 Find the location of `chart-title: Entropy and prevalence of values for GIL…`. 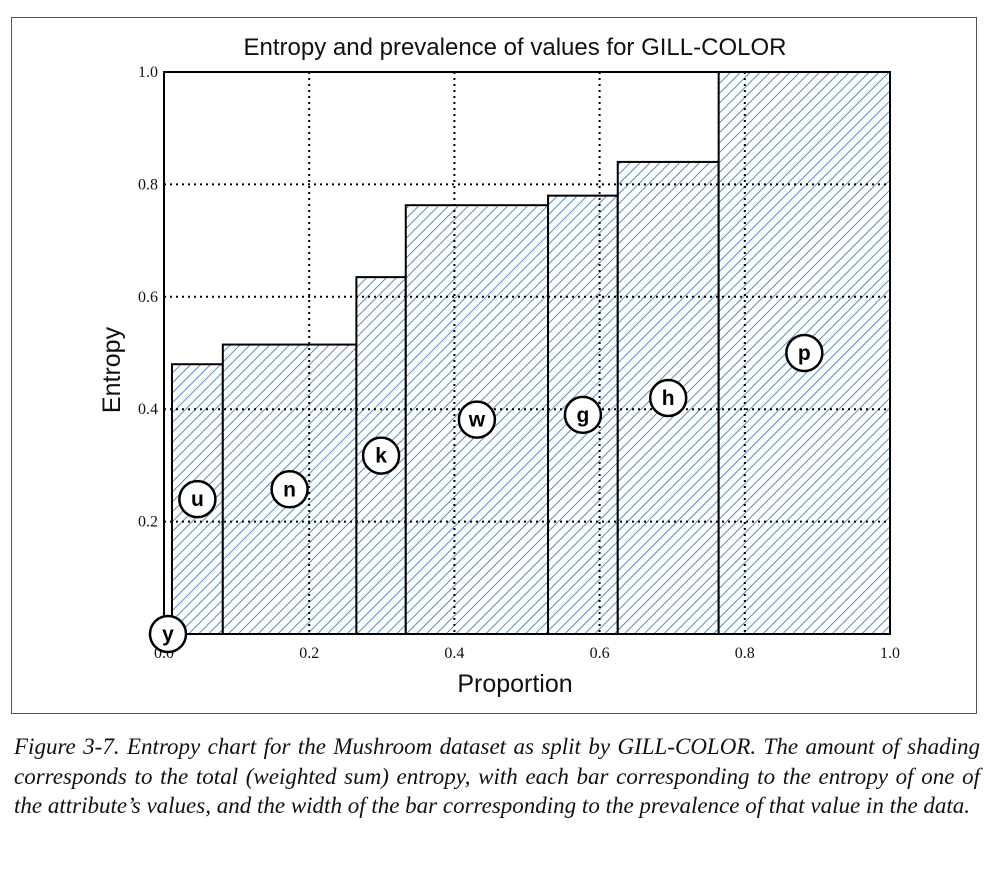

chart-title: Entropy and prevalence of values for GIL… is located at coordinates (515, 47).